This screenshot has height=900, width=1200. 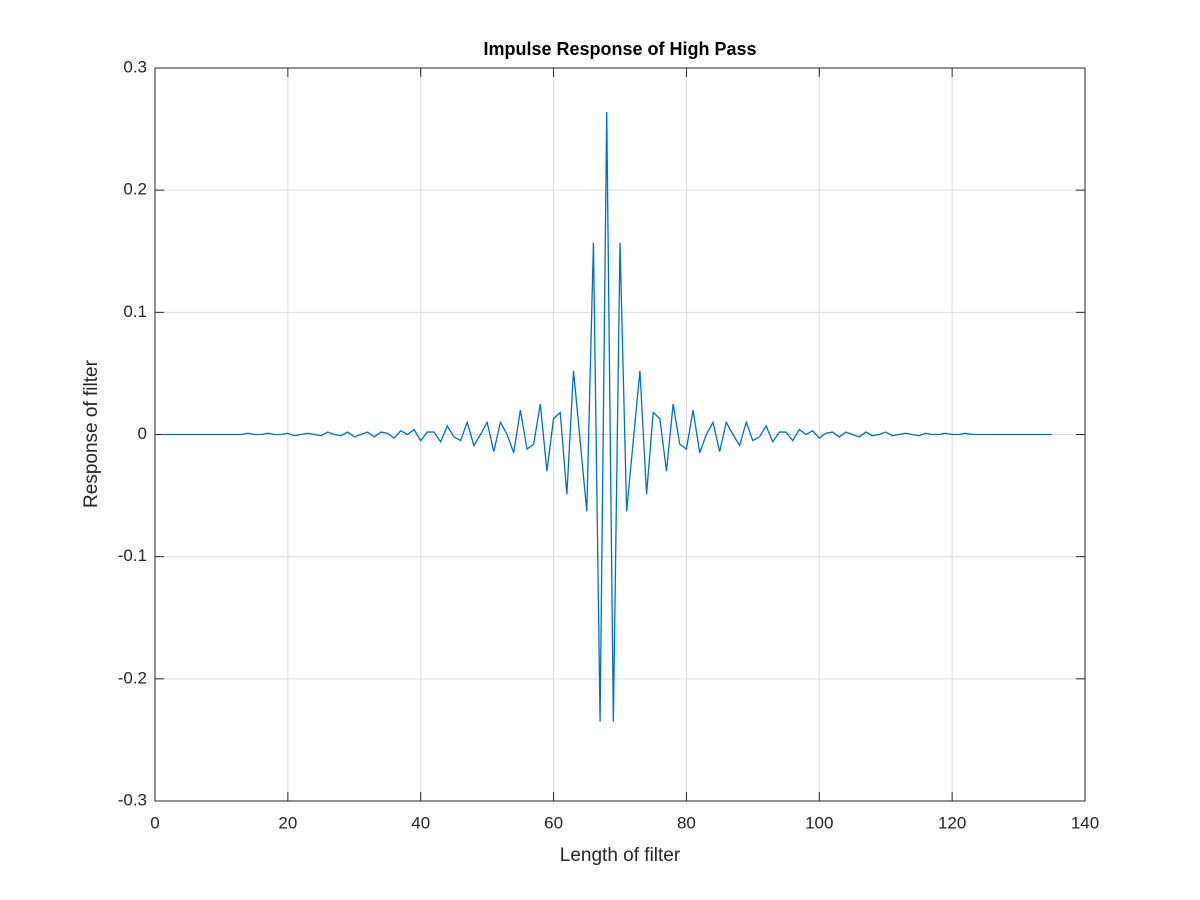 What do you see at coordinates (135, 66) in the screenshot?
I see `y-tick-label: 0.3` at bounding box center [135, 66].